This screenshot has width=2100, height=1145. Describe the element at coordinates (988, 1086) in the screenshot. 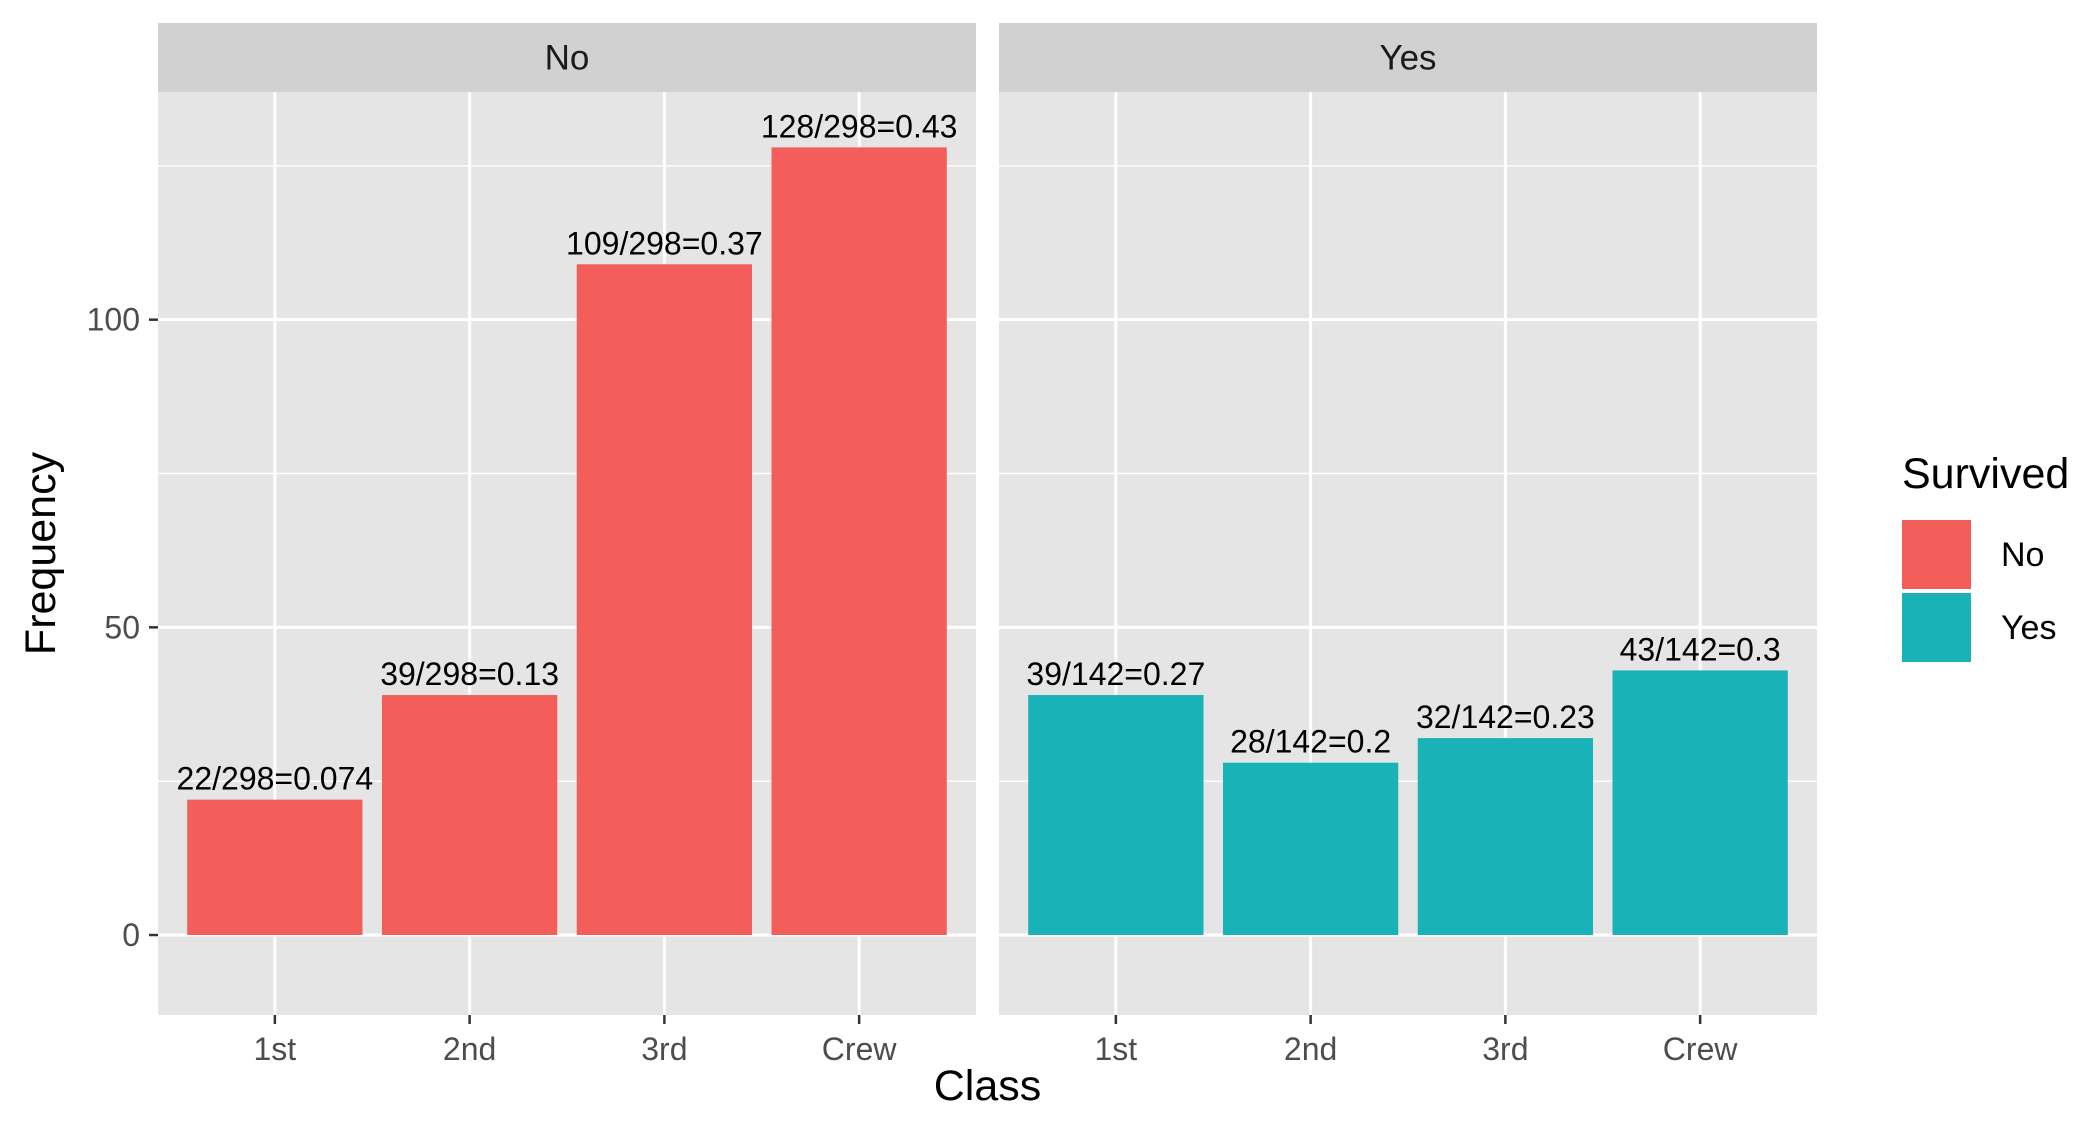

I see `x-axis-title: Class` at that location.